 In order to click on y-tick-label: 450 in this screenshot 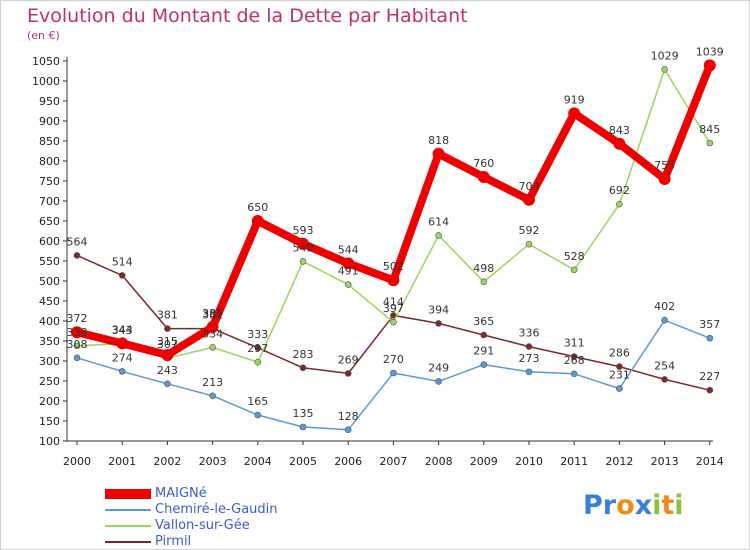, I will do `click(49, 301)`.